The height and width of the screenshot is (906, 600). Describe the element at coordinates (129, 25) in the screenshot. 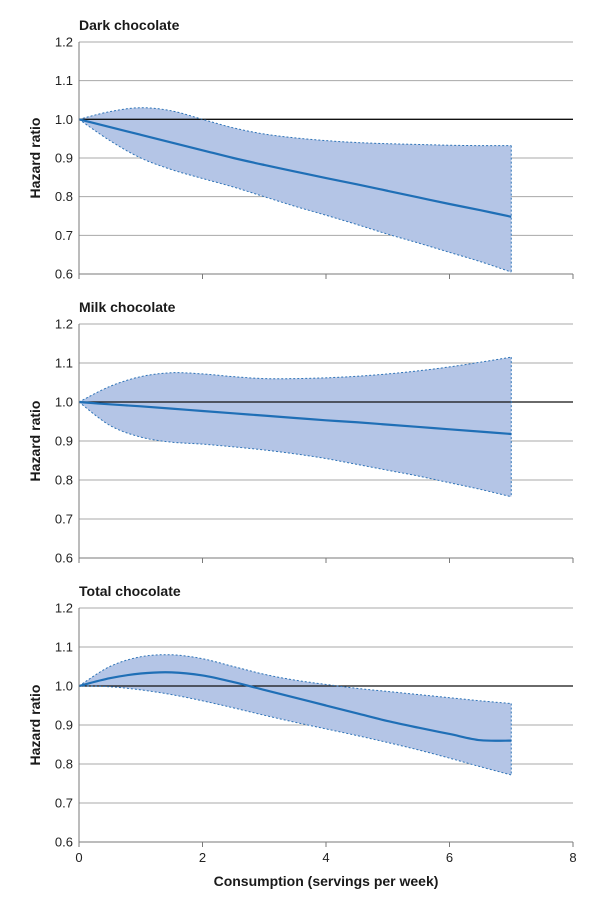

I see `panel-title: Dark chocolate` at that location.